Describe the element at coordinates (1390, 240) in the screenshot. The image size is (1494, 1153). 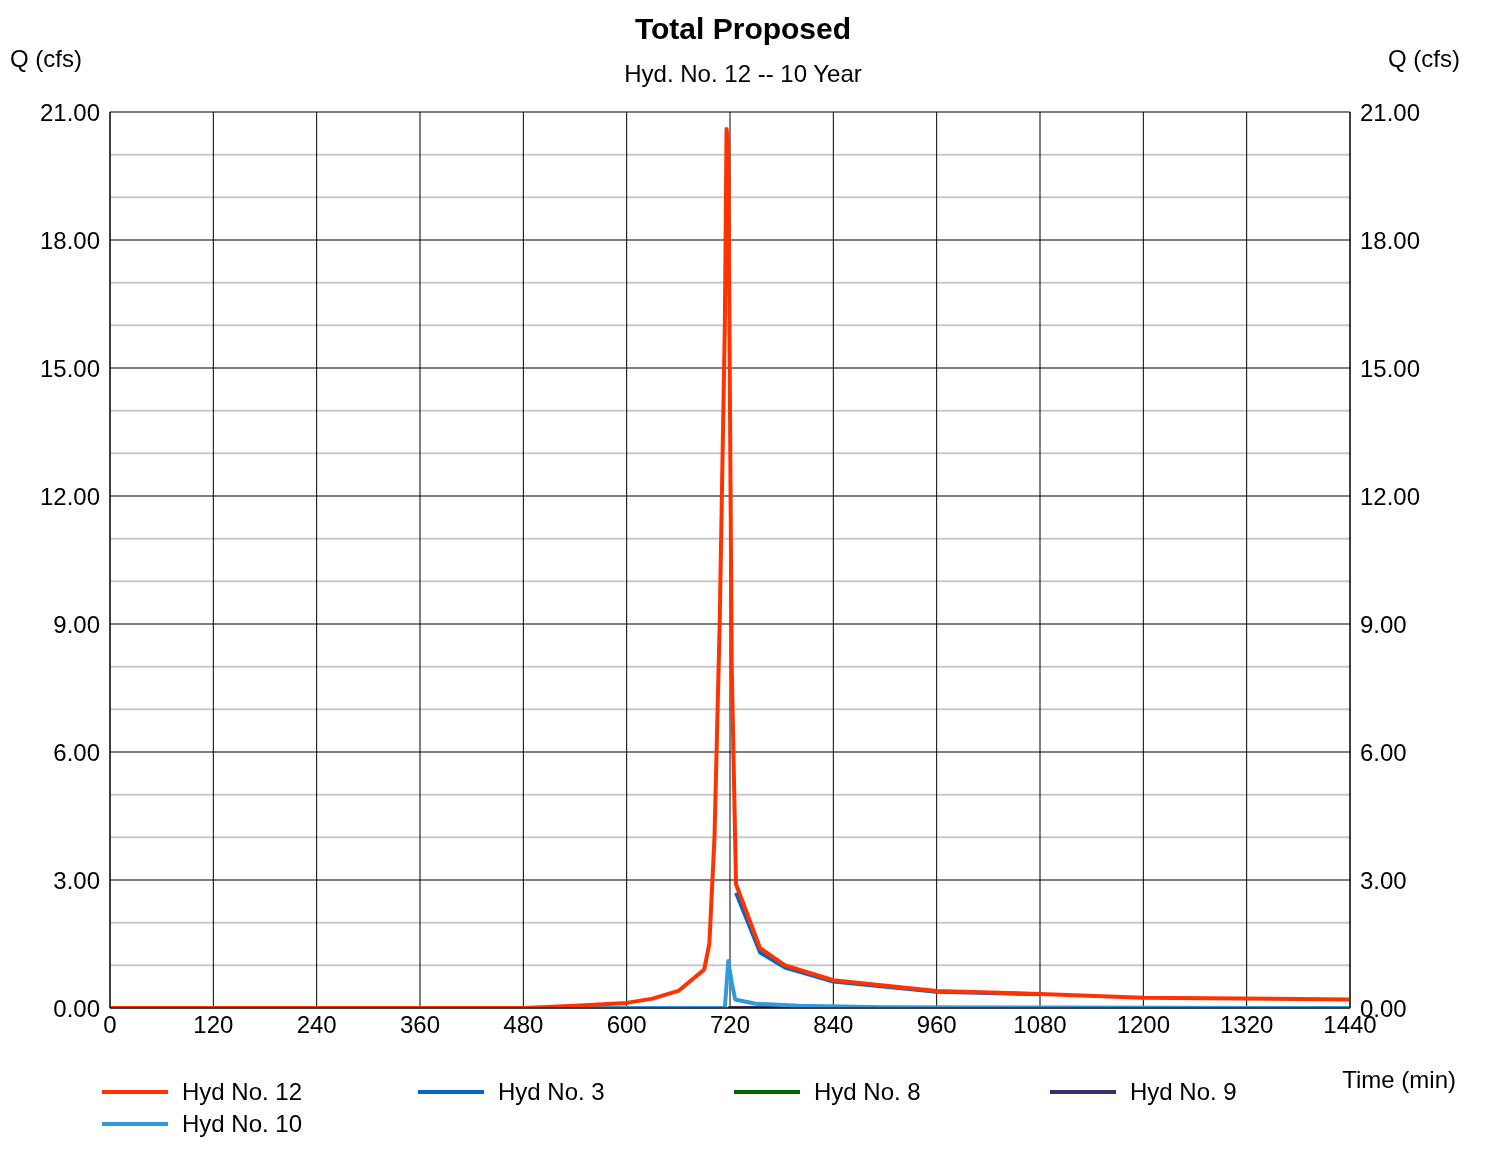
I see `y2-tick-label: 18.00` at that location.